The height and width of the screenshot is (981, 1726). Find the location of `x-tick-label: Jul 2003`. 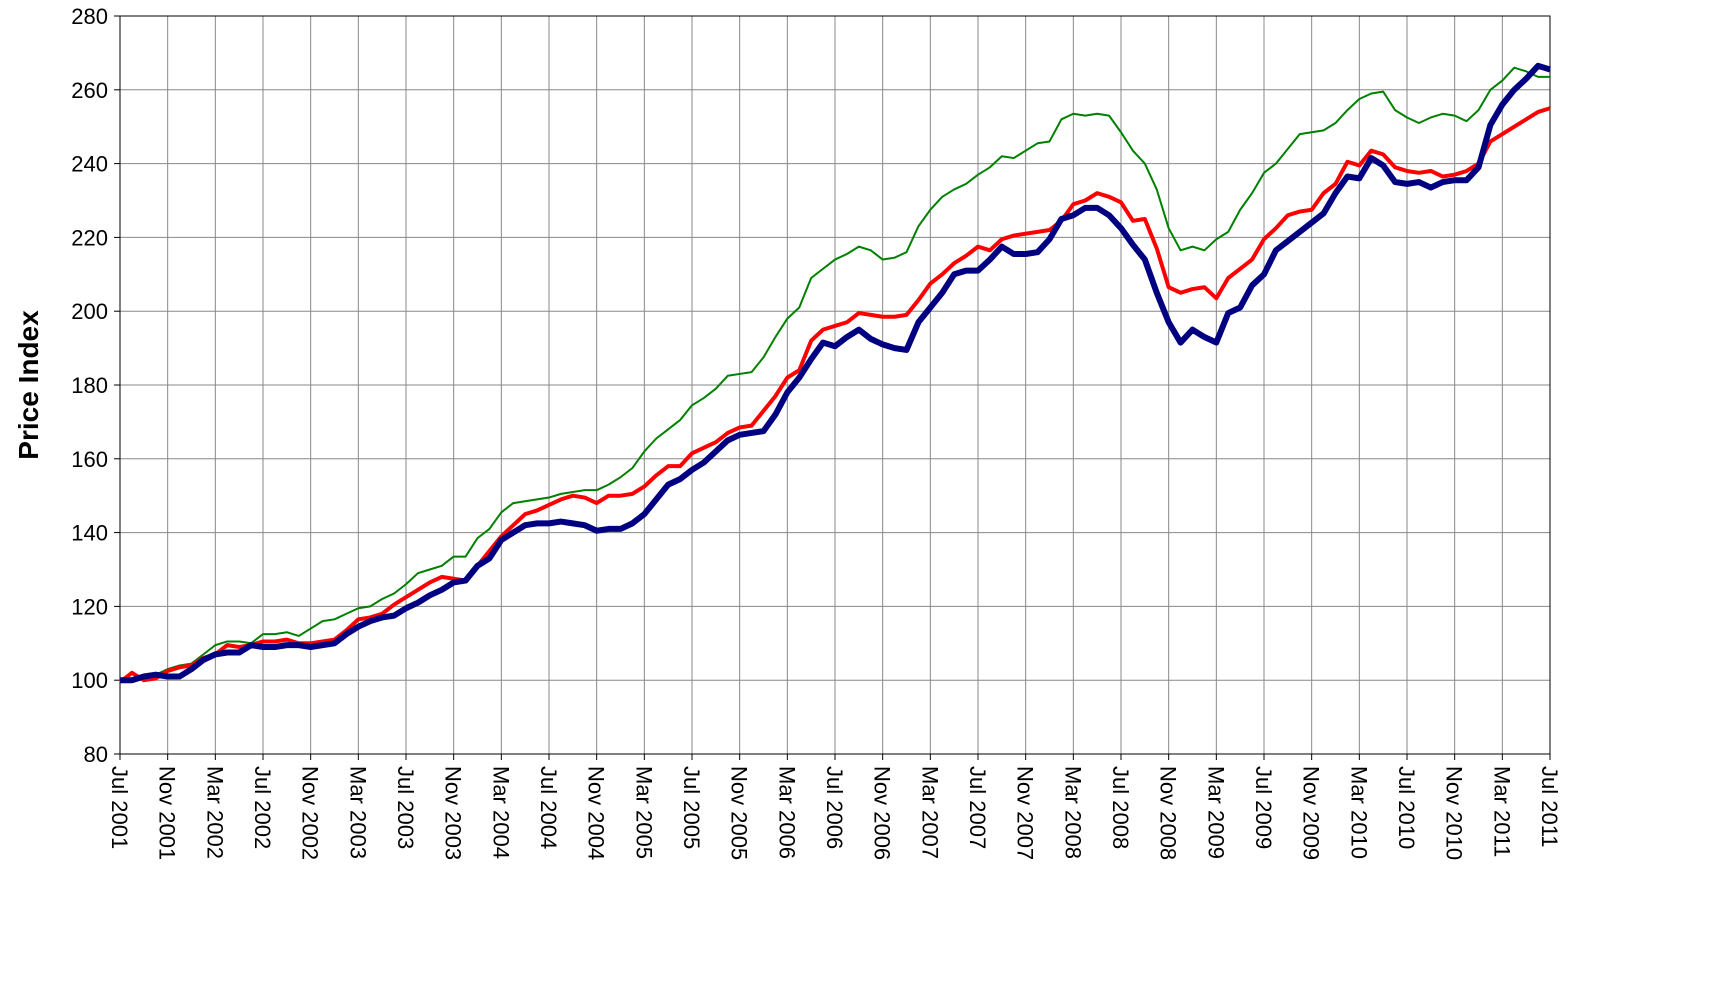

x-tick-label: Jul 2003 is located at coordinates (405, 807).